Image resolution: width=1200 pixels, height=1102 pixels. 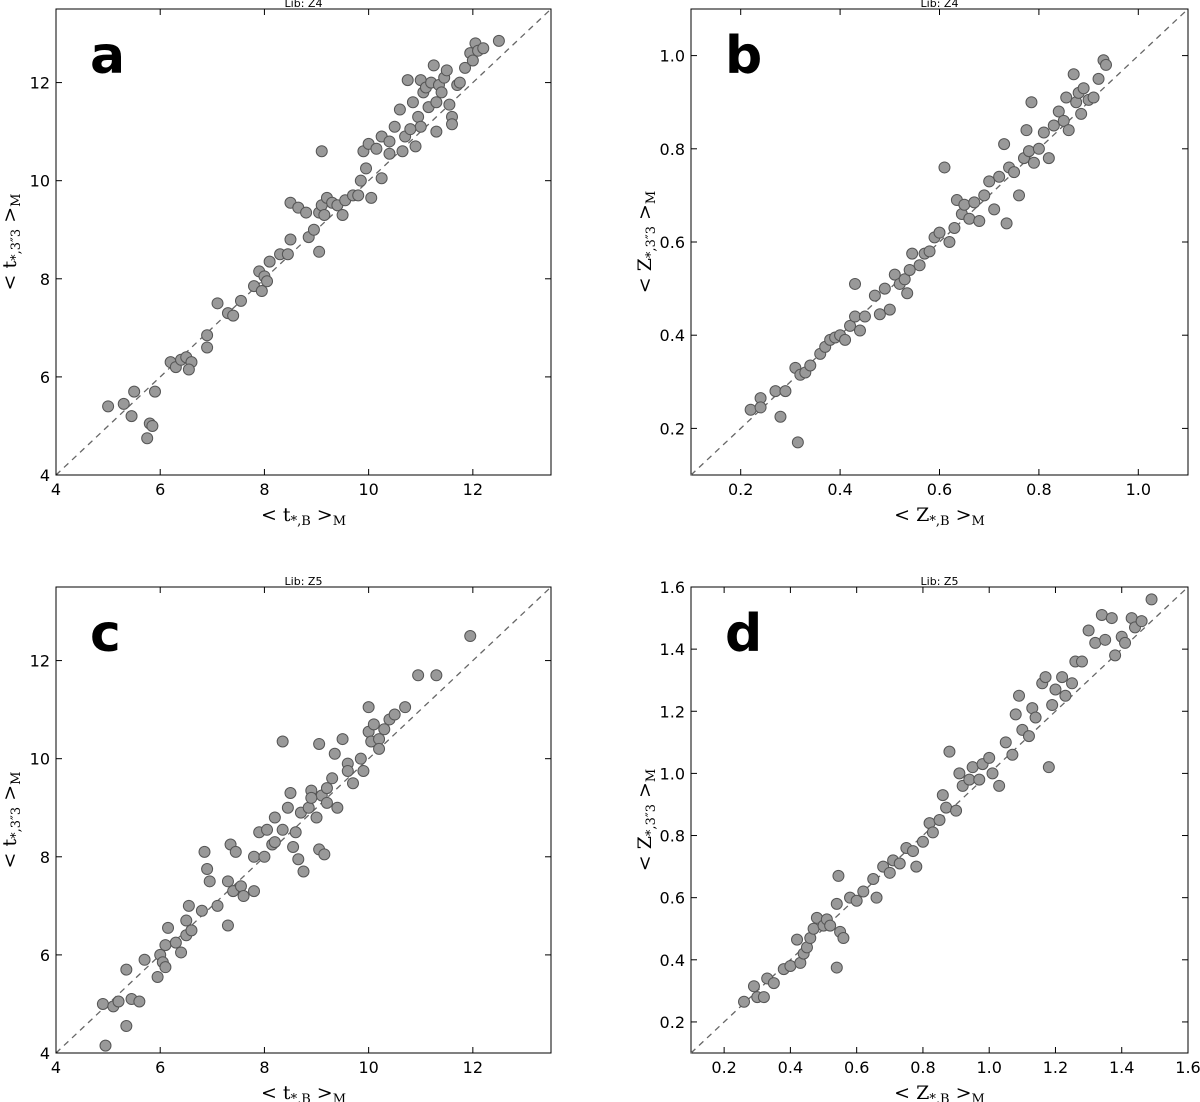 What do you see at coordinates (672, 898) in the screenshot?
I see `panel-d-ytick-label: 0.6` at bounding box center [672, 898].